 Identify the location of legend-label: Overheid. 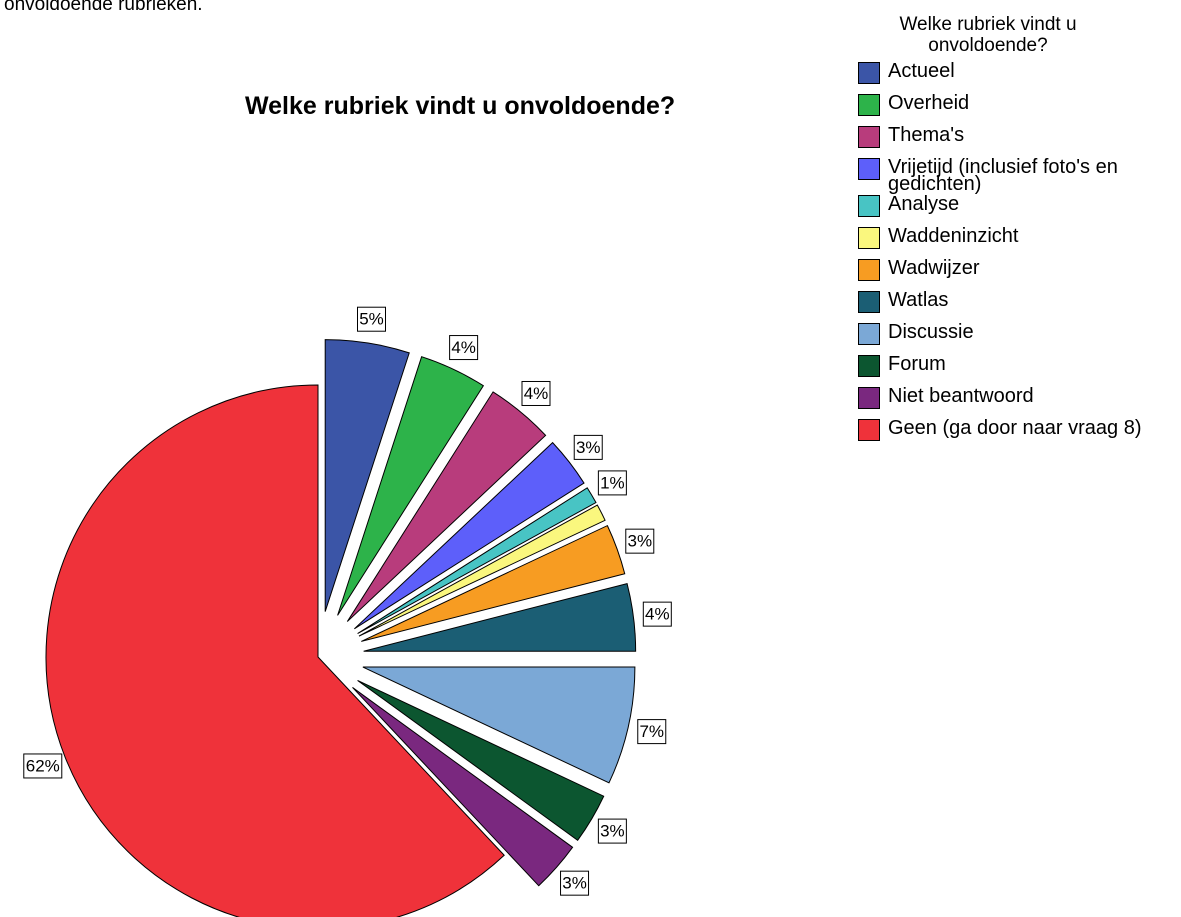
(929, 103).